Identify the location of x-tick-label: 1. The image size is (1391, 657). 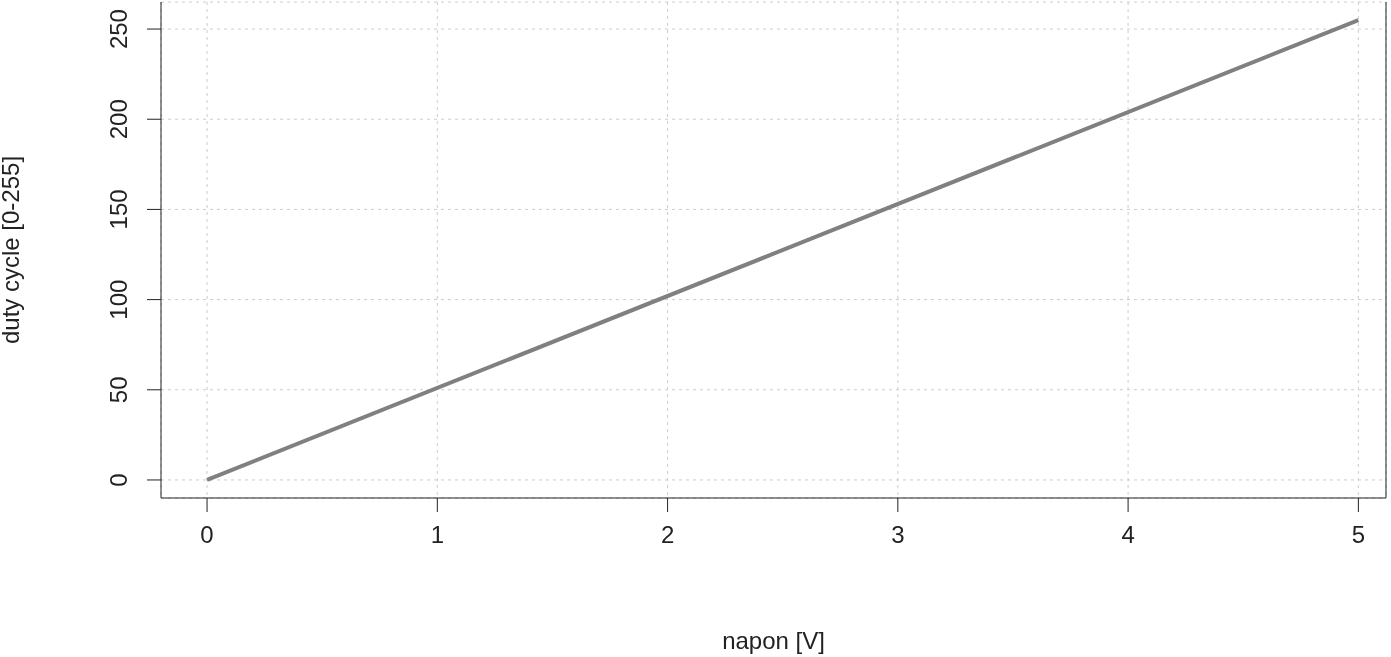
(437, 535).